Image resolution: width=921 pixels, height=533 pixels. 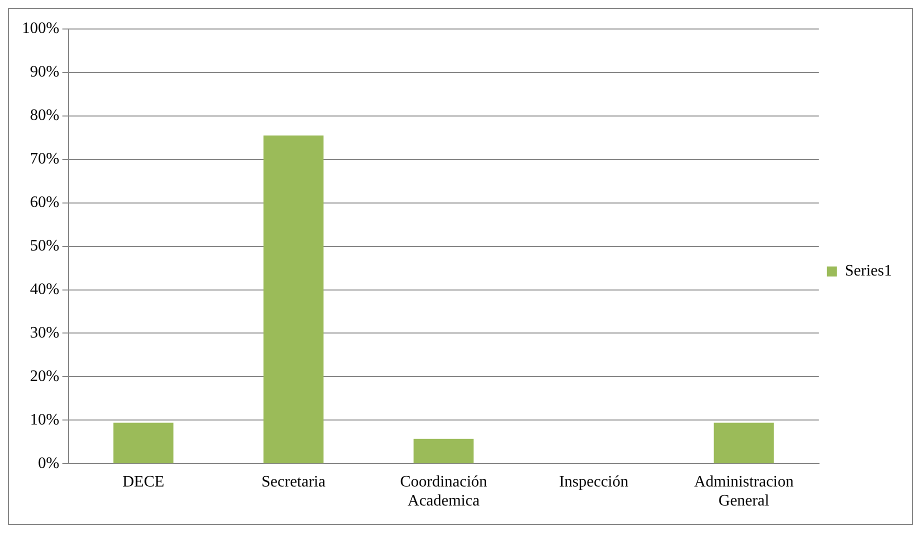 I want to click on y-tick-label: 30%, so click(x=45, y=333).